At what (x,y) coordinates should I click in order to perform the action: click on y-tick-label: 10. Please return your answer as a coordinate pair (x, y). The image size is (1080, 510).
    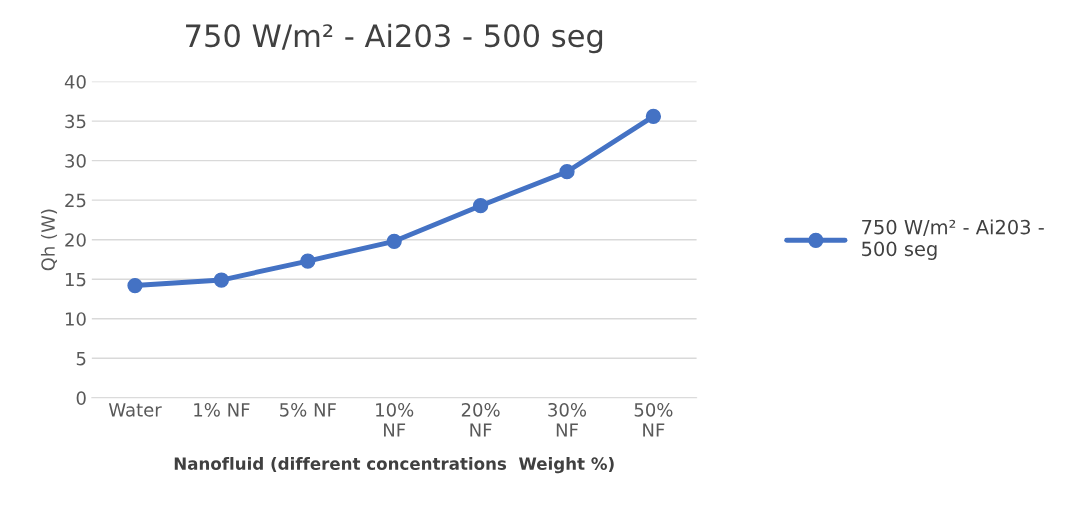
    Looking at the image, I should click on (75, 319).